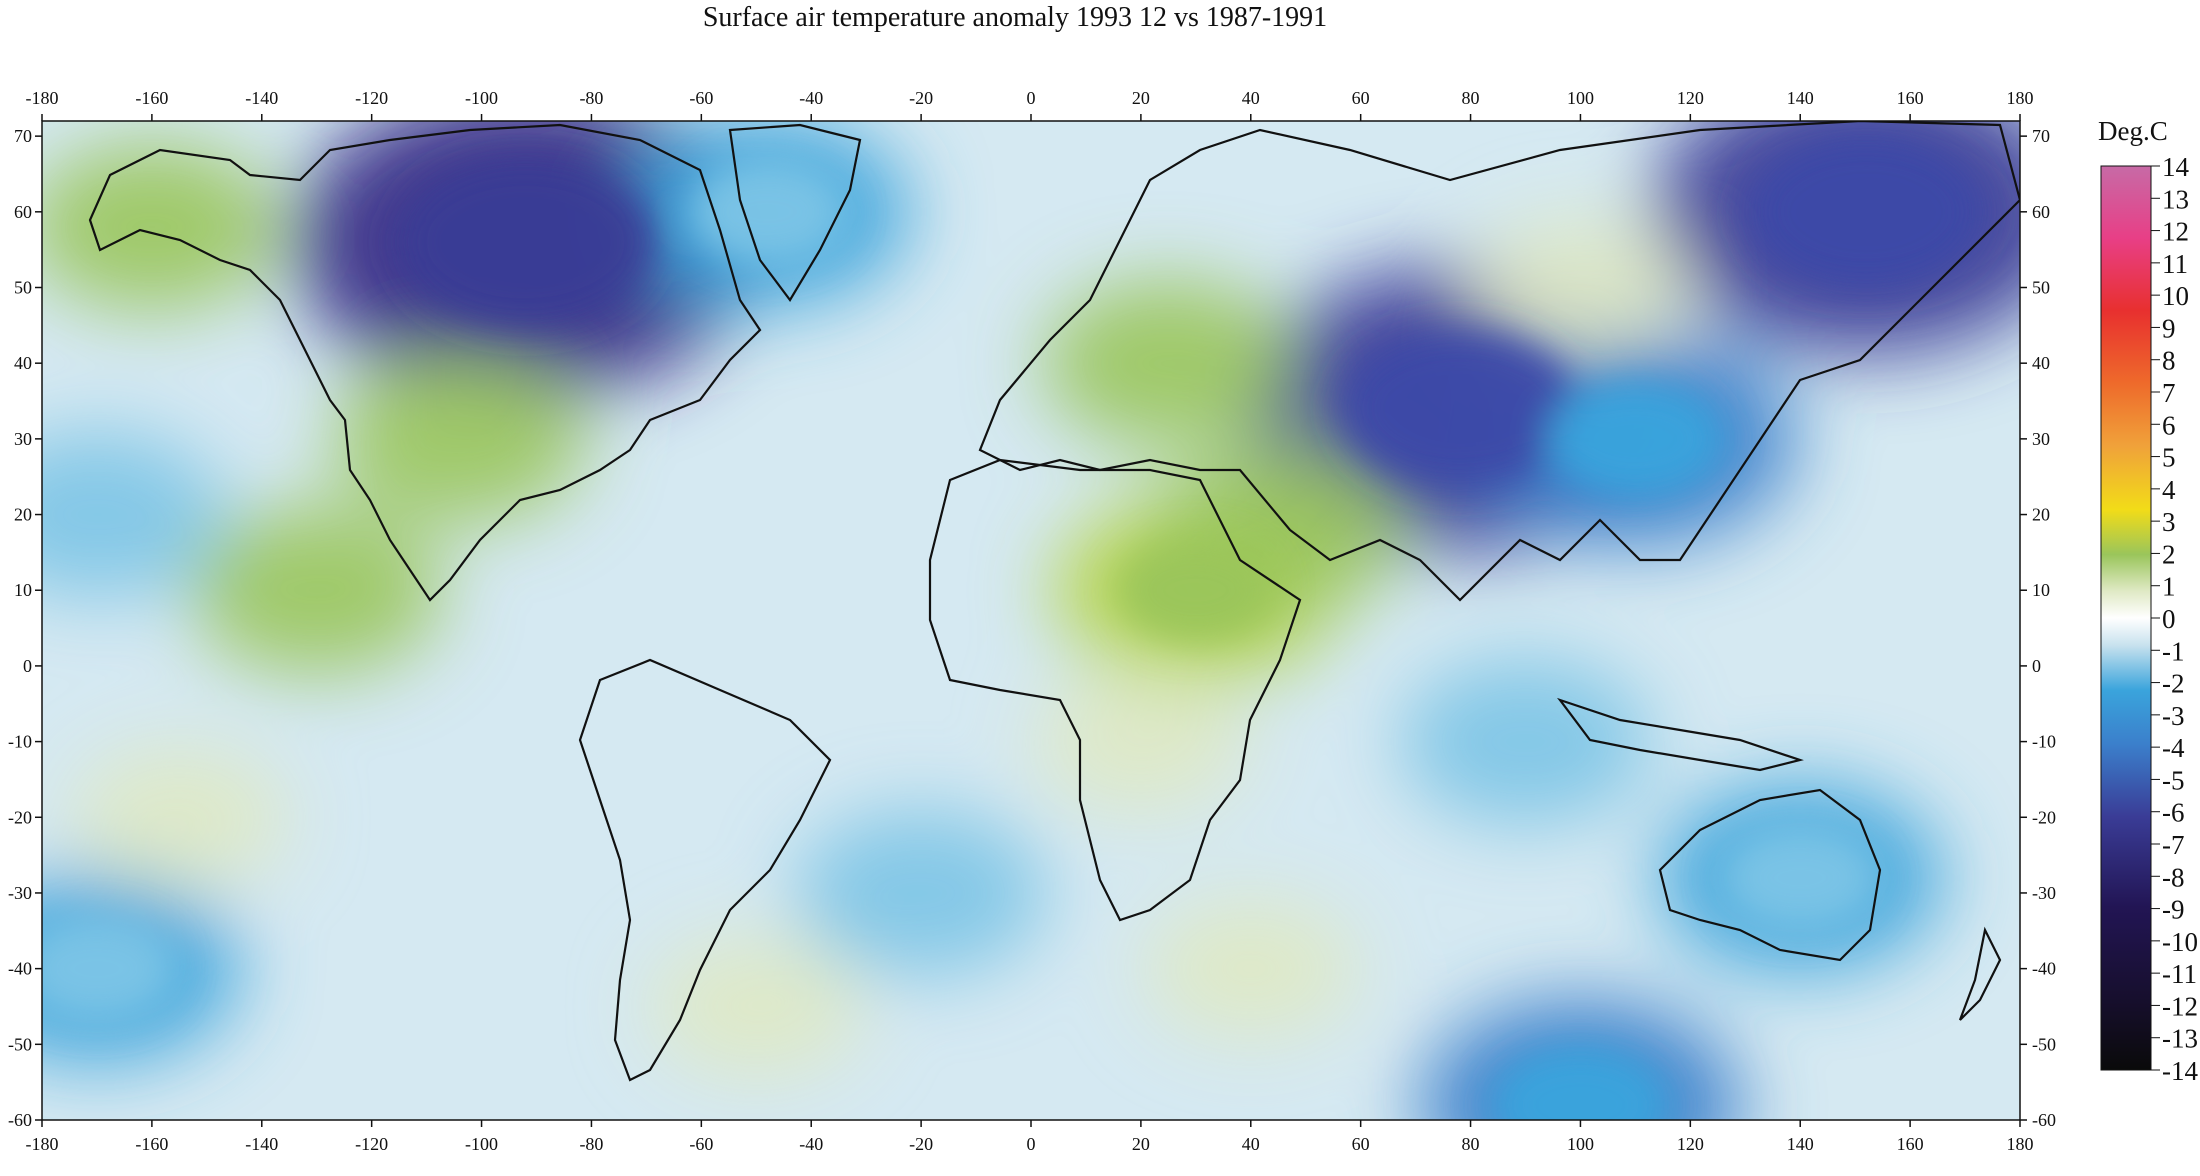 This screenshot has height=1176, width=2200. Describe the element at coordinates (261, 98) in the screenshot. I see `x-tick-label-top: -140` at that location.